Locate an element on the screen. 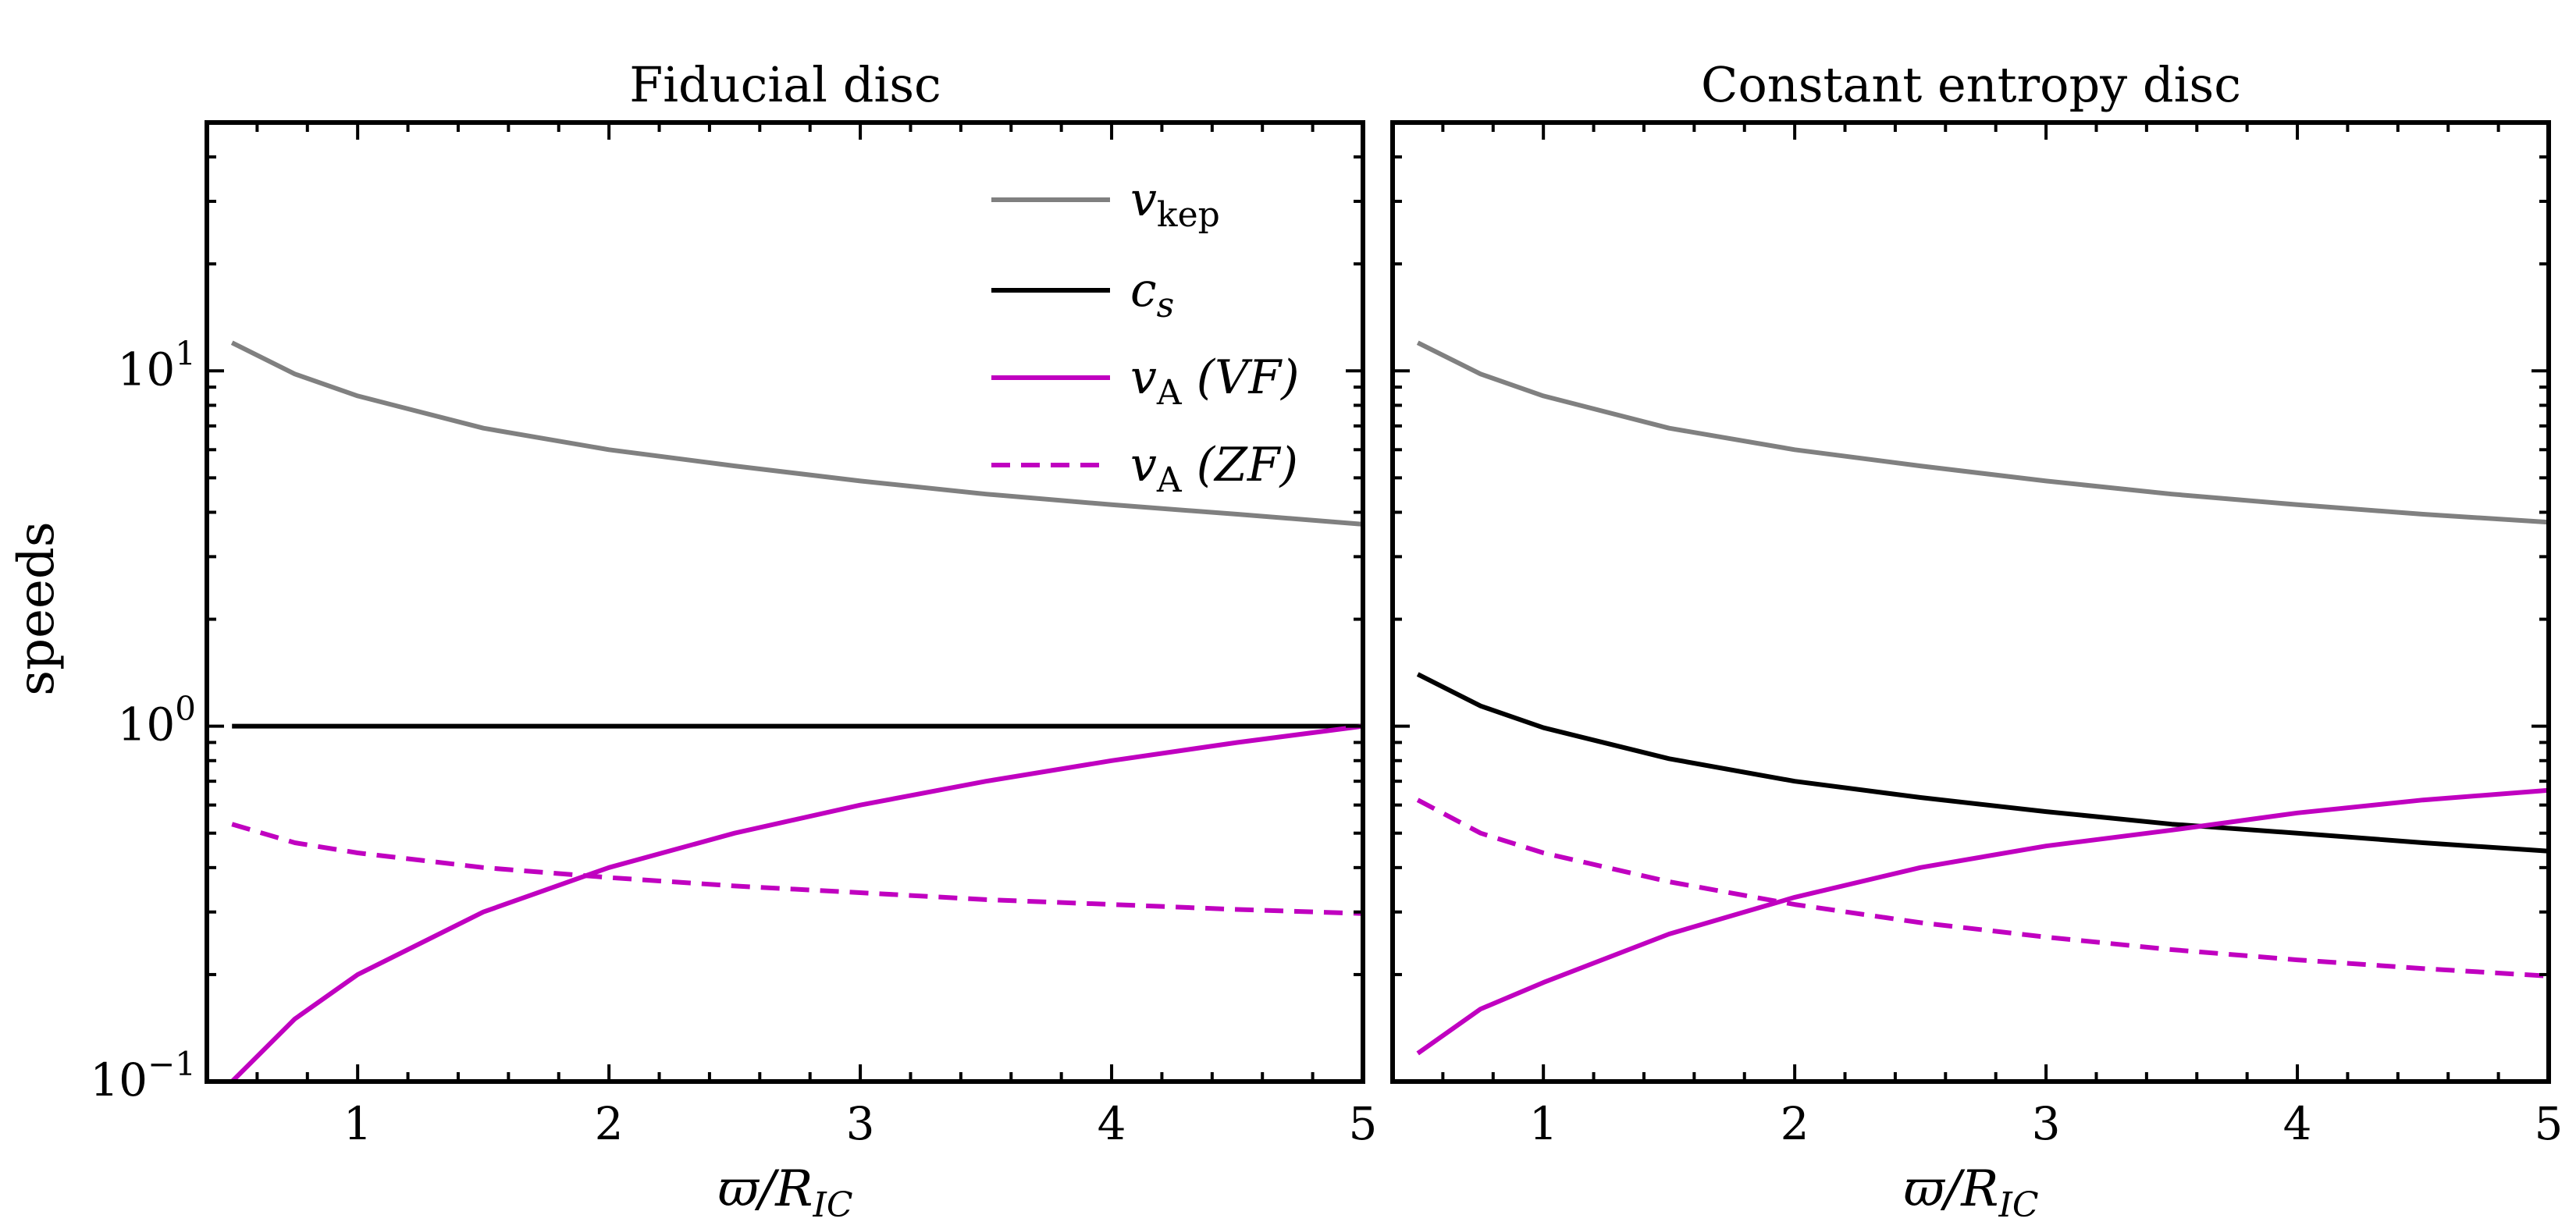  y-axis-label: speeds is located at coordinates (37, 608).